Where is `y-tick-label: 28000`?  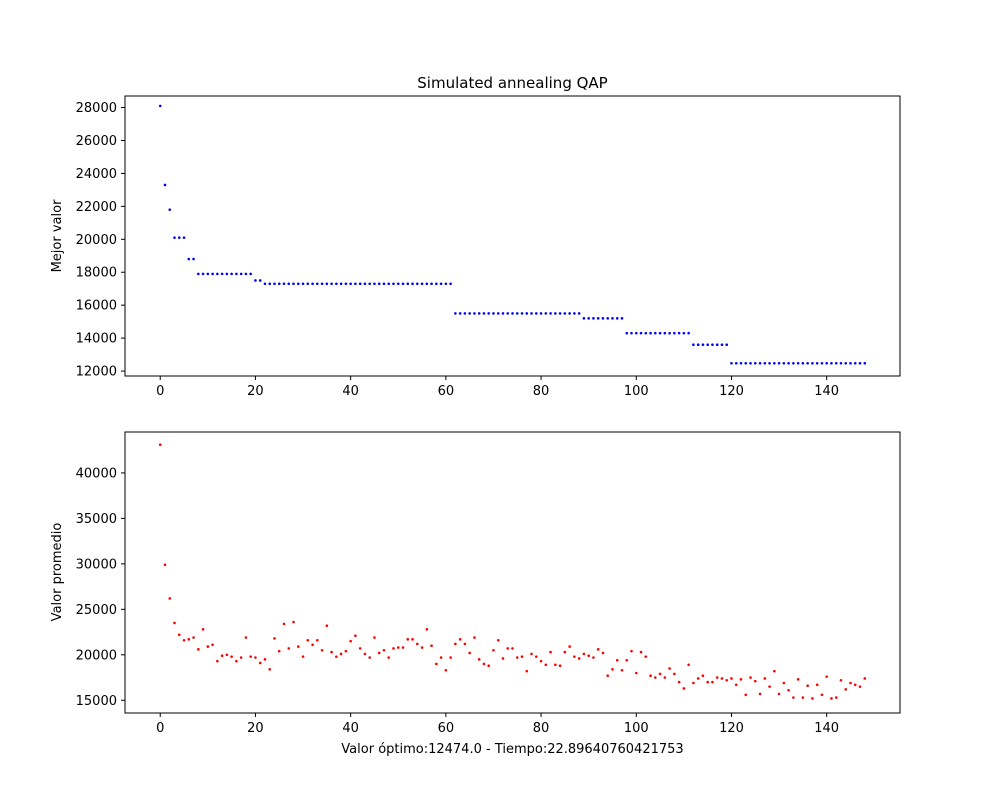
y-tick-label: 28000 is located at coordinates (96, 108).